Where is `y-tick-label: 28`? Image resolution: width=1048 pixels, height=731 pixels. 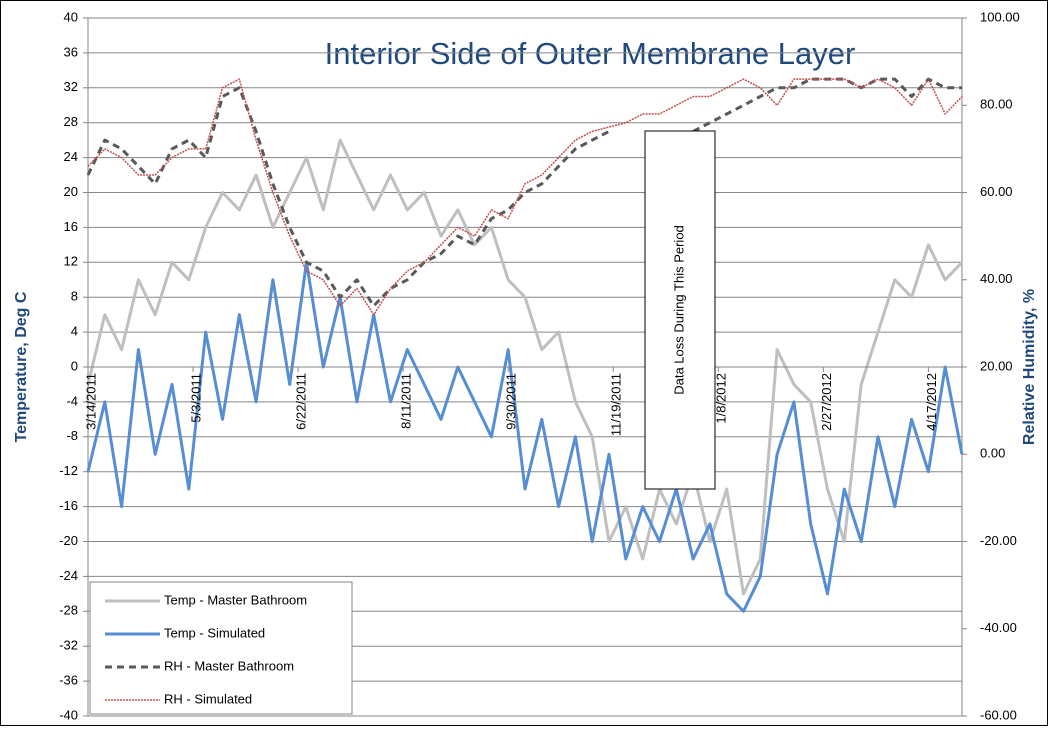 y-tick-label: 28 is located at coordinates (71, 121).